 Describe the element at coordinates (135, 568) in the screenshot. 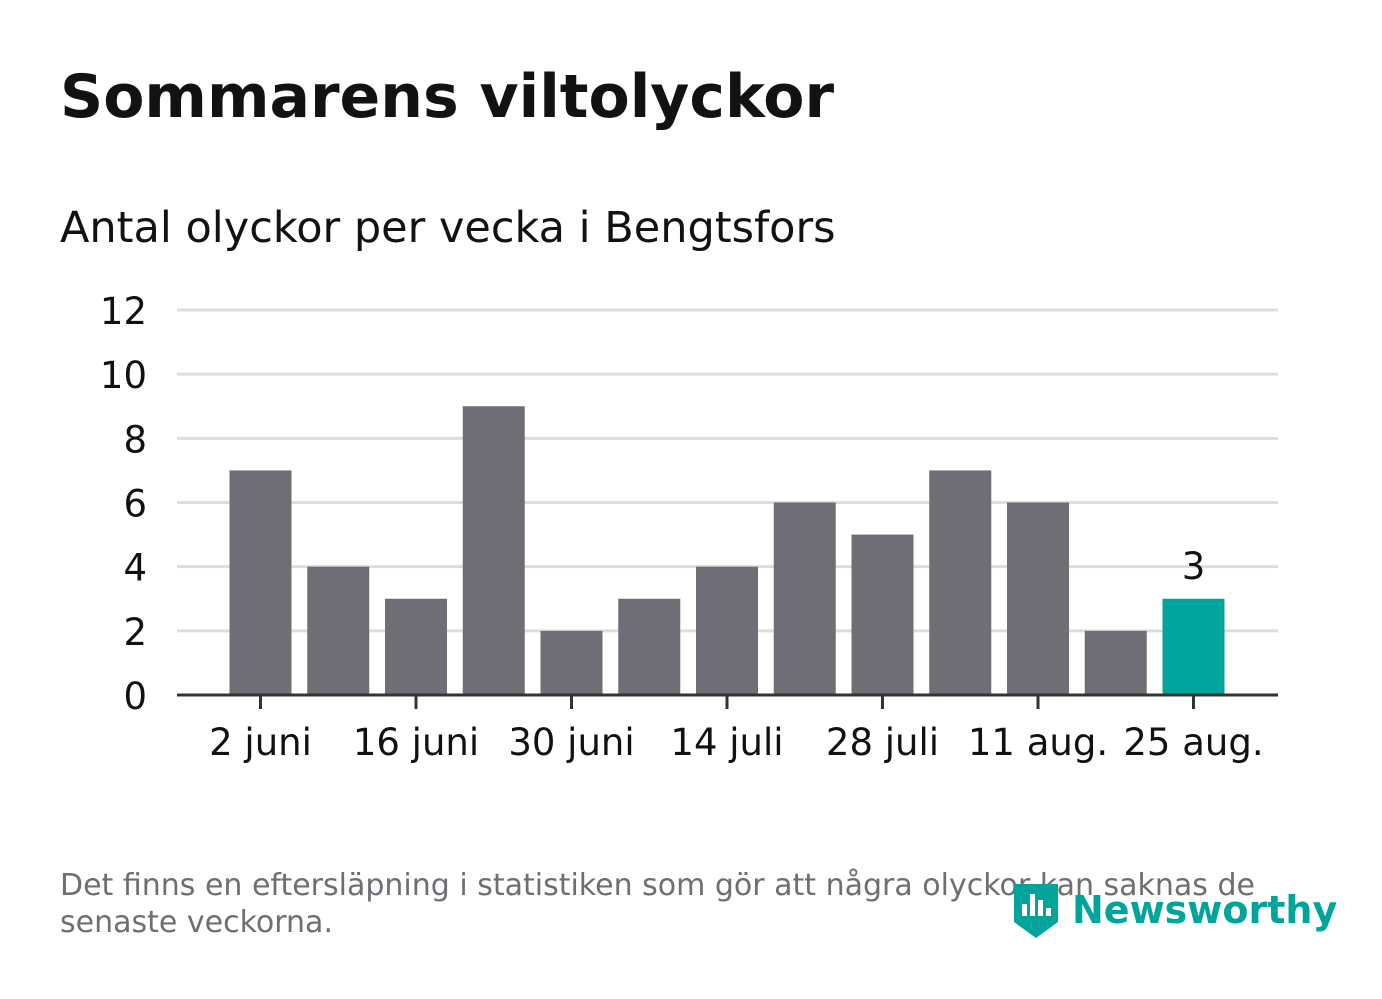

I see `y-tick-label: 4` at that location.